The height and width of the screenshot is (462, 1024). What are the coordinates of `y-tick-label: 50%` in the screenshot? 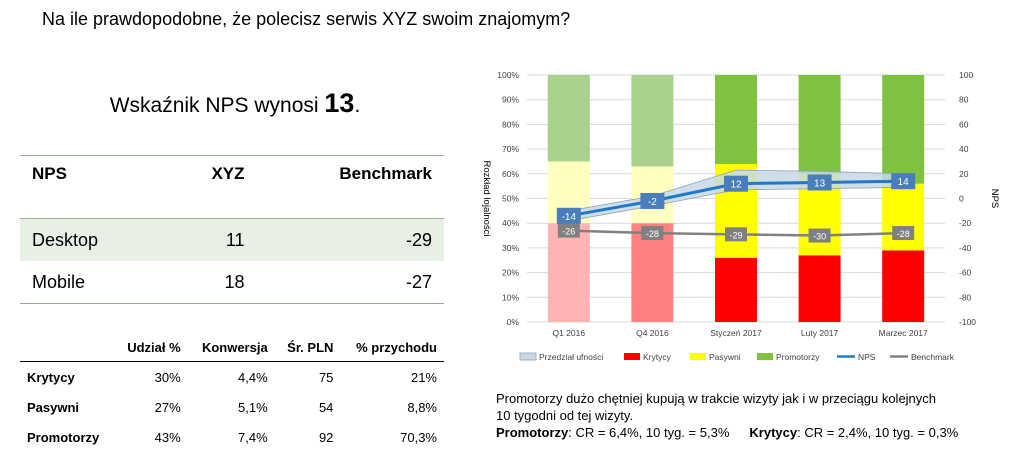 It's located at (510, 199).